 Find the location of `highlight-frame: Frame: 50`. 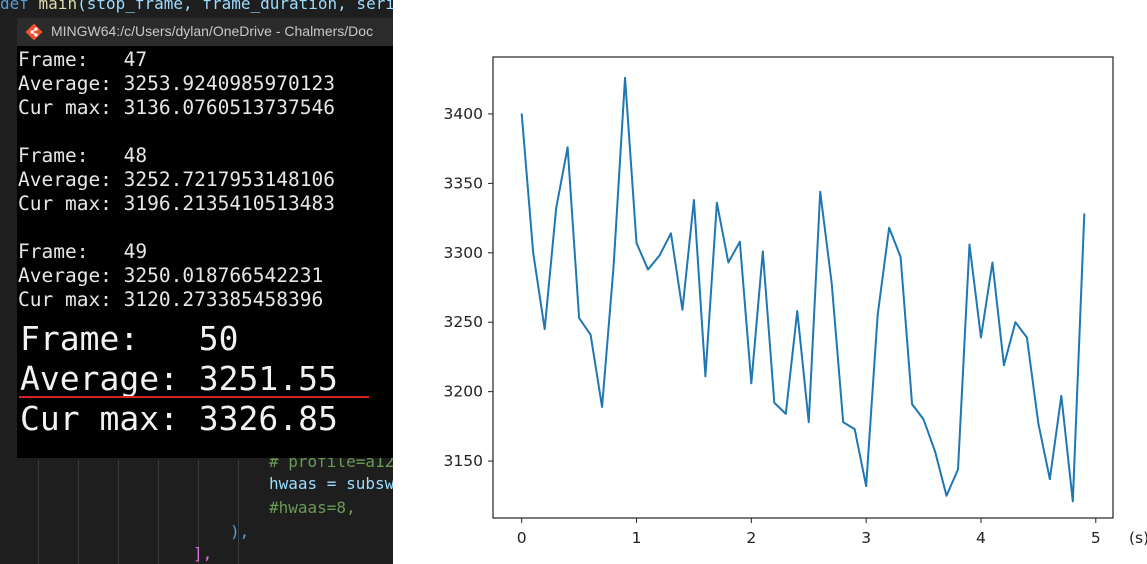

highlight-frame: Frame: 50 is located at coordinates (129, 338).